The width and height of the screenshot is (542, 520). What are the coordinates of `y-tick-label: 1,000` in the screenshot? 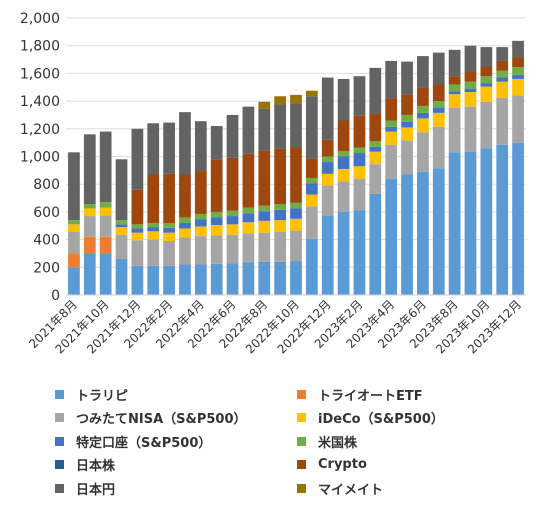 It's located at (40, 158).